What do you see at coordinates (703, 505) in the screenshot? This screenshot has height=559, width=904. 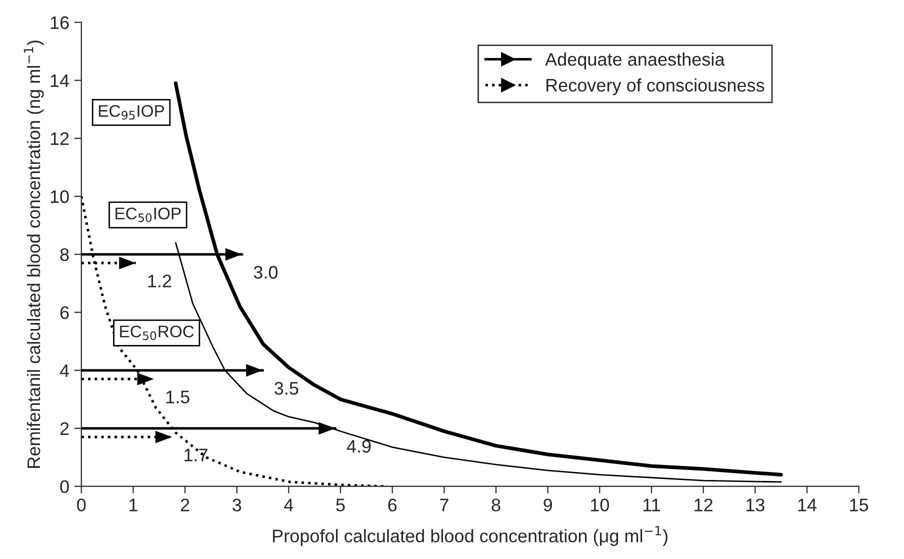 I see `x-tick-label: 12` at bounding box center [703, 505].